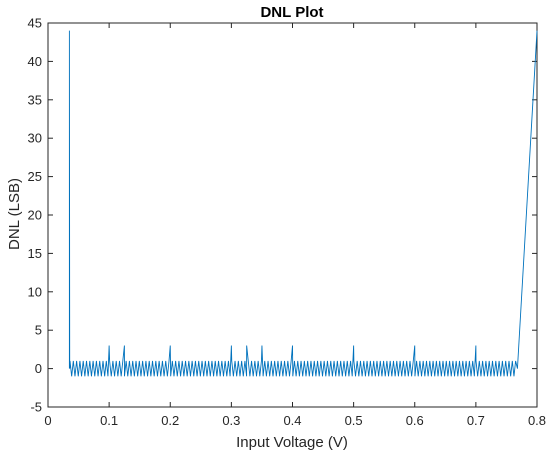 Image resolution: width=558 pixels, height=456 pixels. What do you see at coordinates (35, 291) in the screenshot?
I see `y-tick-label: 10` at bounding box center [35, 291].